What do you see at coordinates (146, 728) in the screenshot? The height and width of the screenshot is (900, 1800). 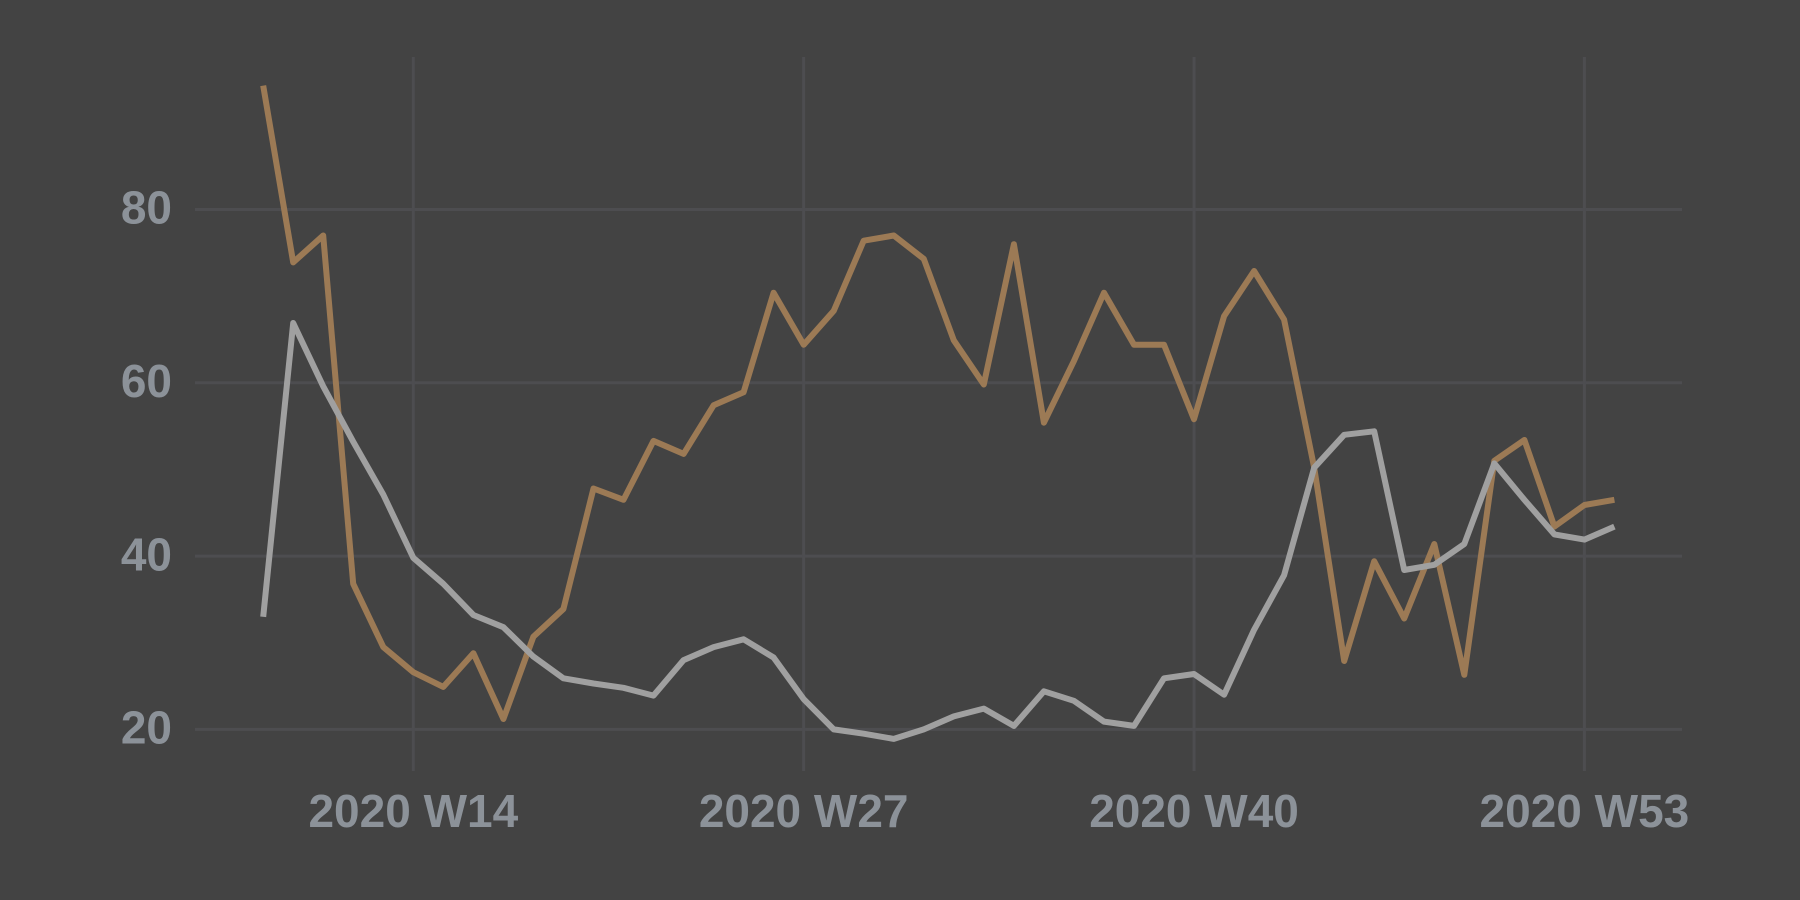 I see `y-tick-label: 20` at bounding box center [146, 728].